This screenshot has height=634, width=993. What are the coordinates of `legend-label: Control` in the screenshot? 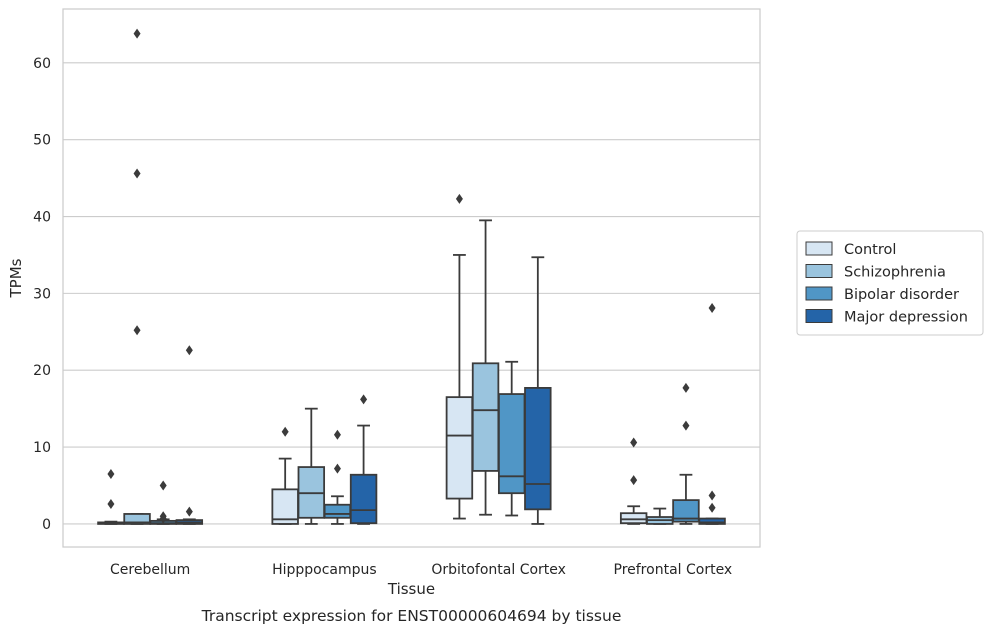 It's located at (870, 250).